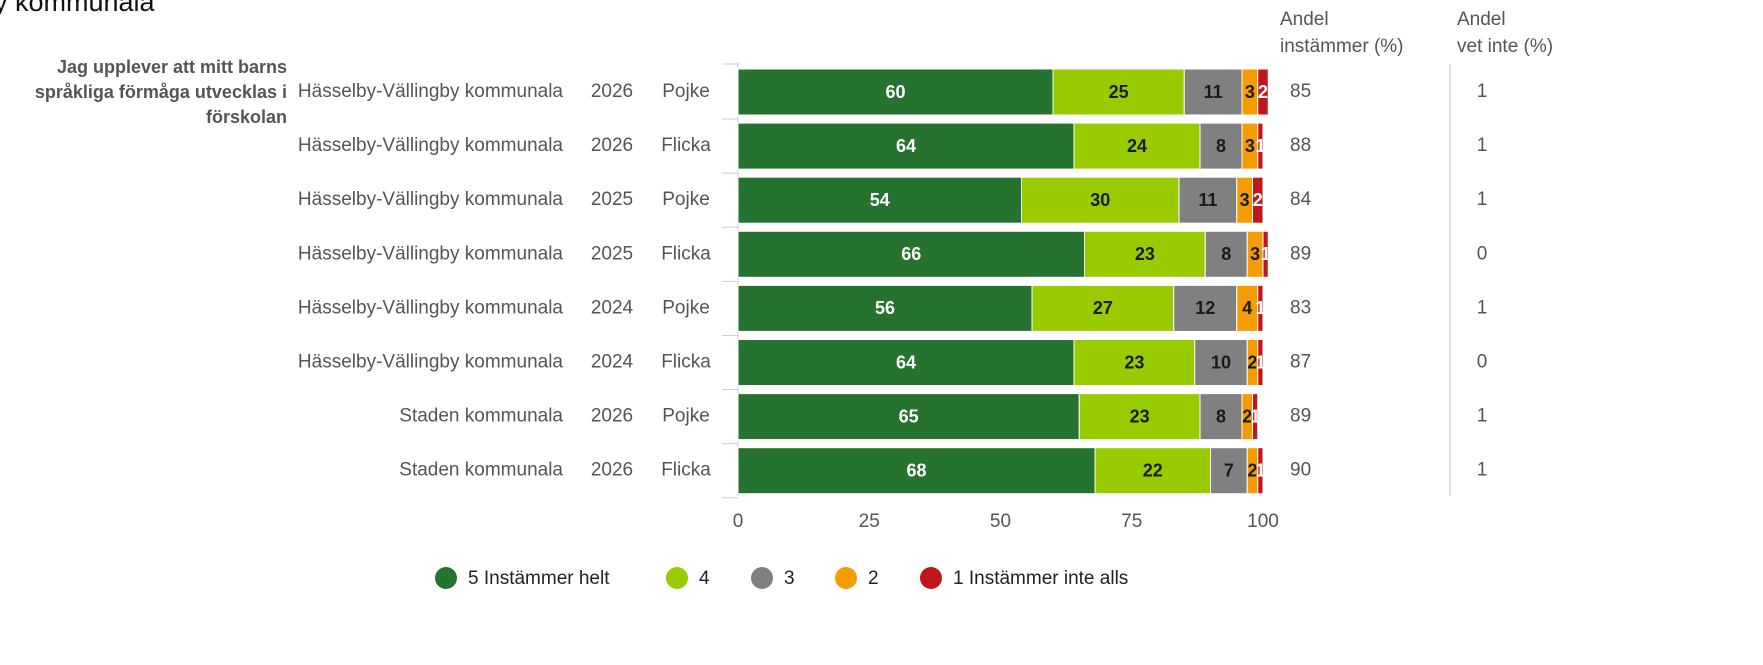  Describe the element at coordinates (1300, 362) in the screenshot. I see `share-agree: 87` at that location.